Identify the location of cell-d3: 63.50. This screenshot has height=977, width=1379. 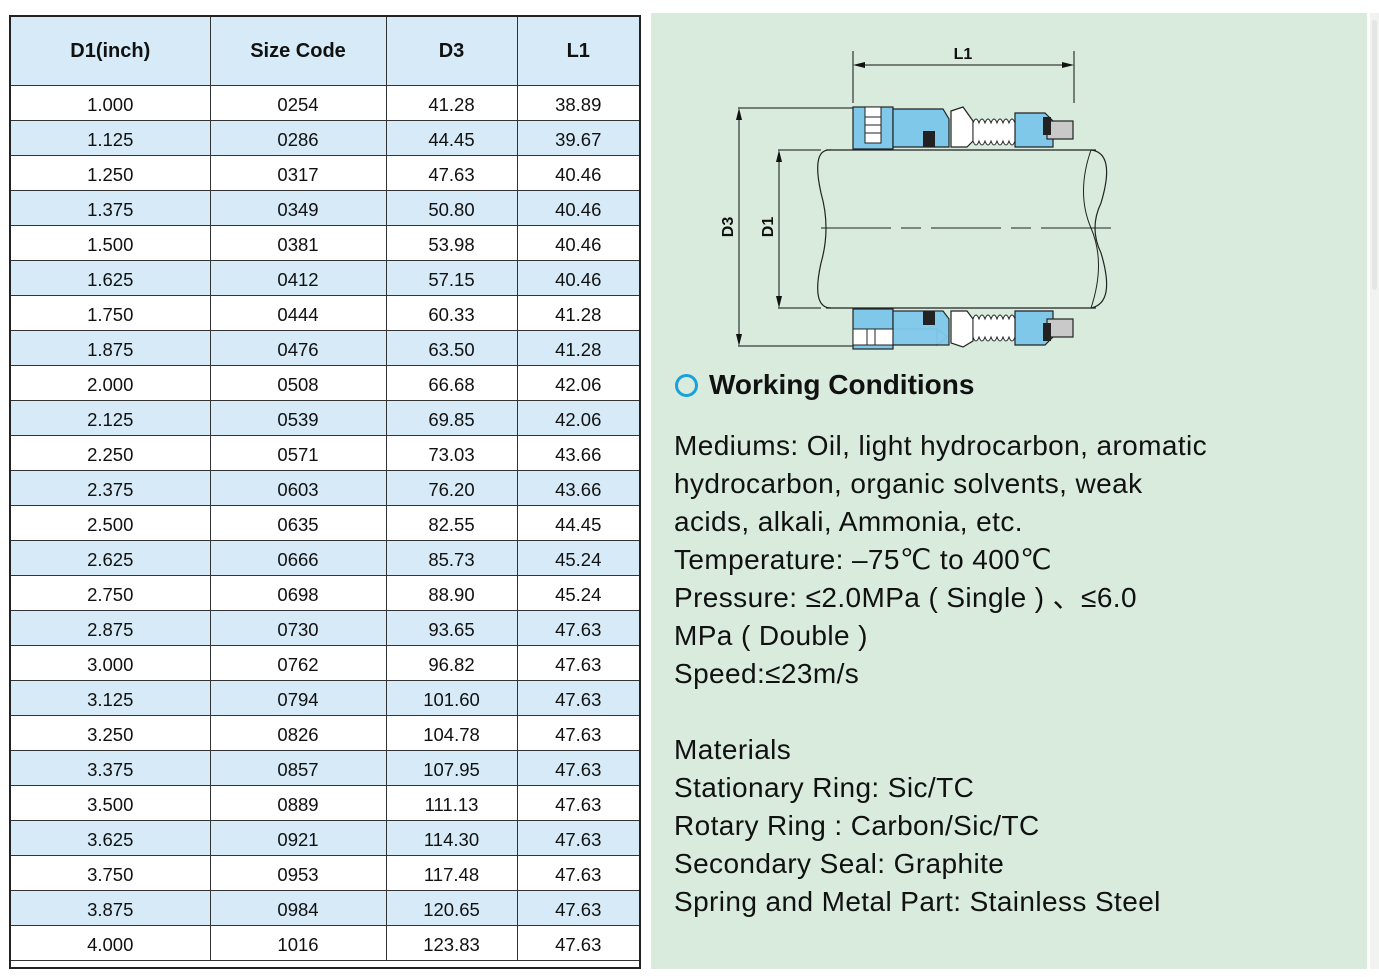
(452, 348).